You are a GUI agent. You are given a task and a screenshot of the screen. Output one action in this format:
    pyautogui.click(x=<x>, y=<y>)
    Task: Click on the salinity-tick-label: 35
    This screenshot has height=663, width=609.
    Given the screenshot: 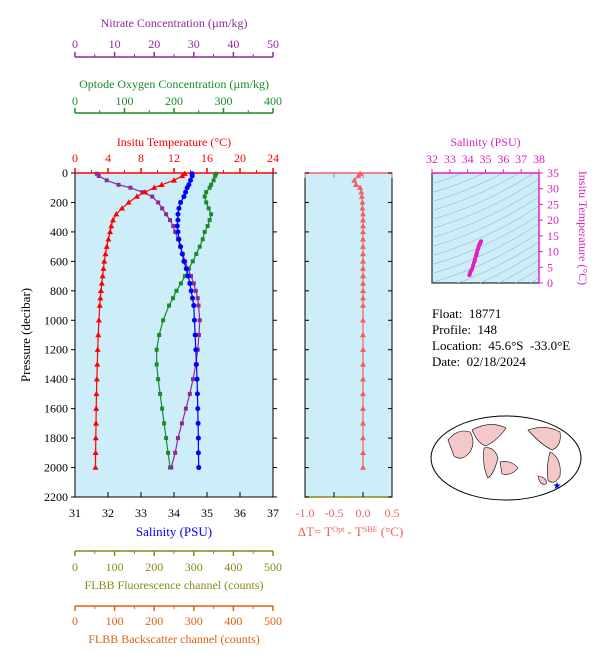 What is the action you would take?
    pyautogui.click(x=207, y=513)
    